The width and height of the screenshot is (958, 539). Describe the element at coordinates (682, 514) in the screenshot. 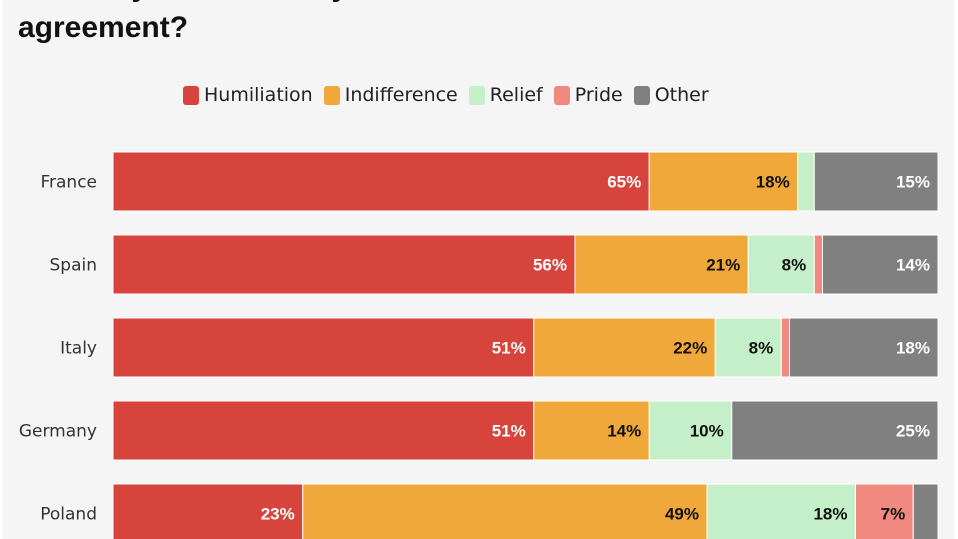

I see `data-label-poland-indifference: 49%` at that location.